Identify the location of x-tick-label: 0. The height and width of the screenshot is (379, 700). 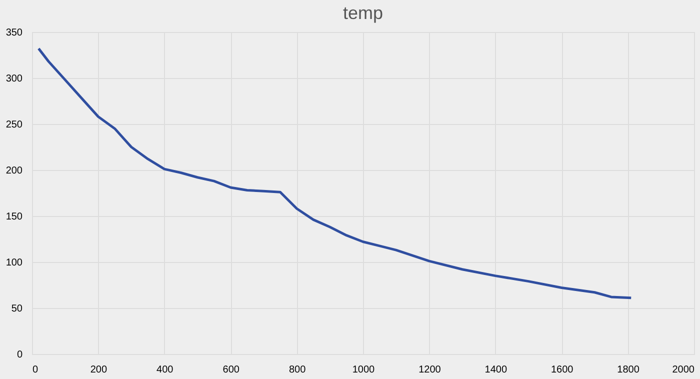
(35, 370).